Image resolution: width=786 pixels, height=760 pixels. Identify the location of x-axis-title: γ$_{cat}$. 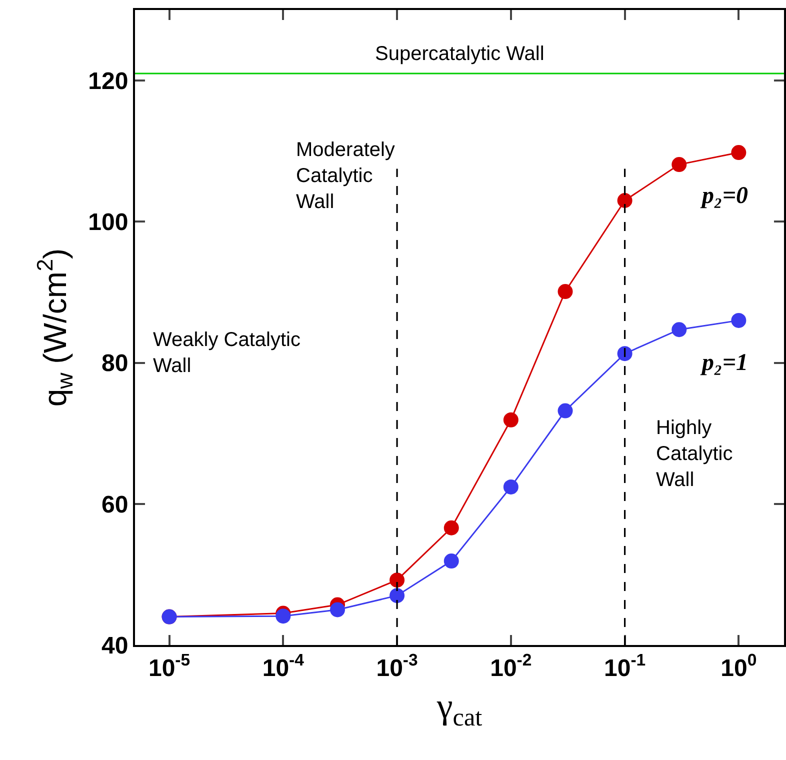
(459, 709).